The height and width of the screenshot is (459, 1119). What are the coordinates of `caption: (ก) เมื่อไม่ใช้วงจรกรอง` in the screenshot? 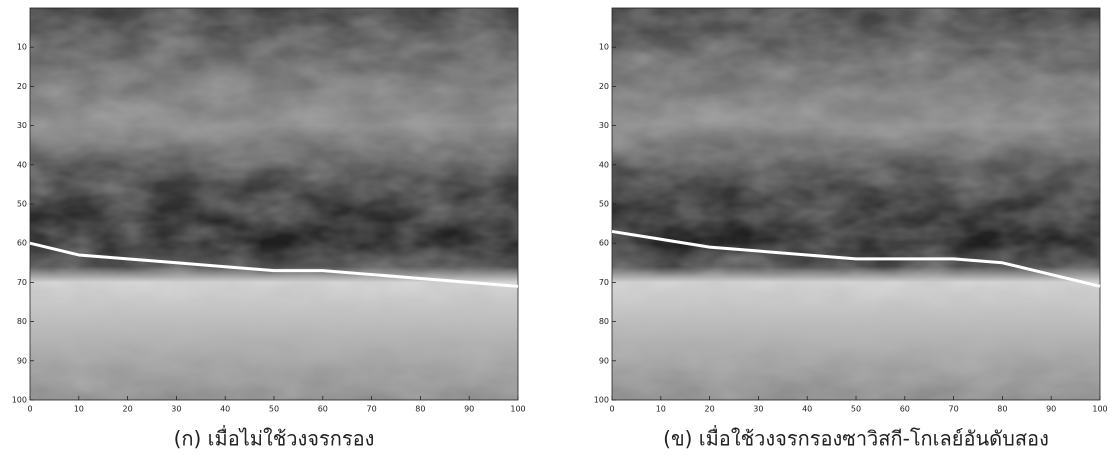 It's located at (274, 438).